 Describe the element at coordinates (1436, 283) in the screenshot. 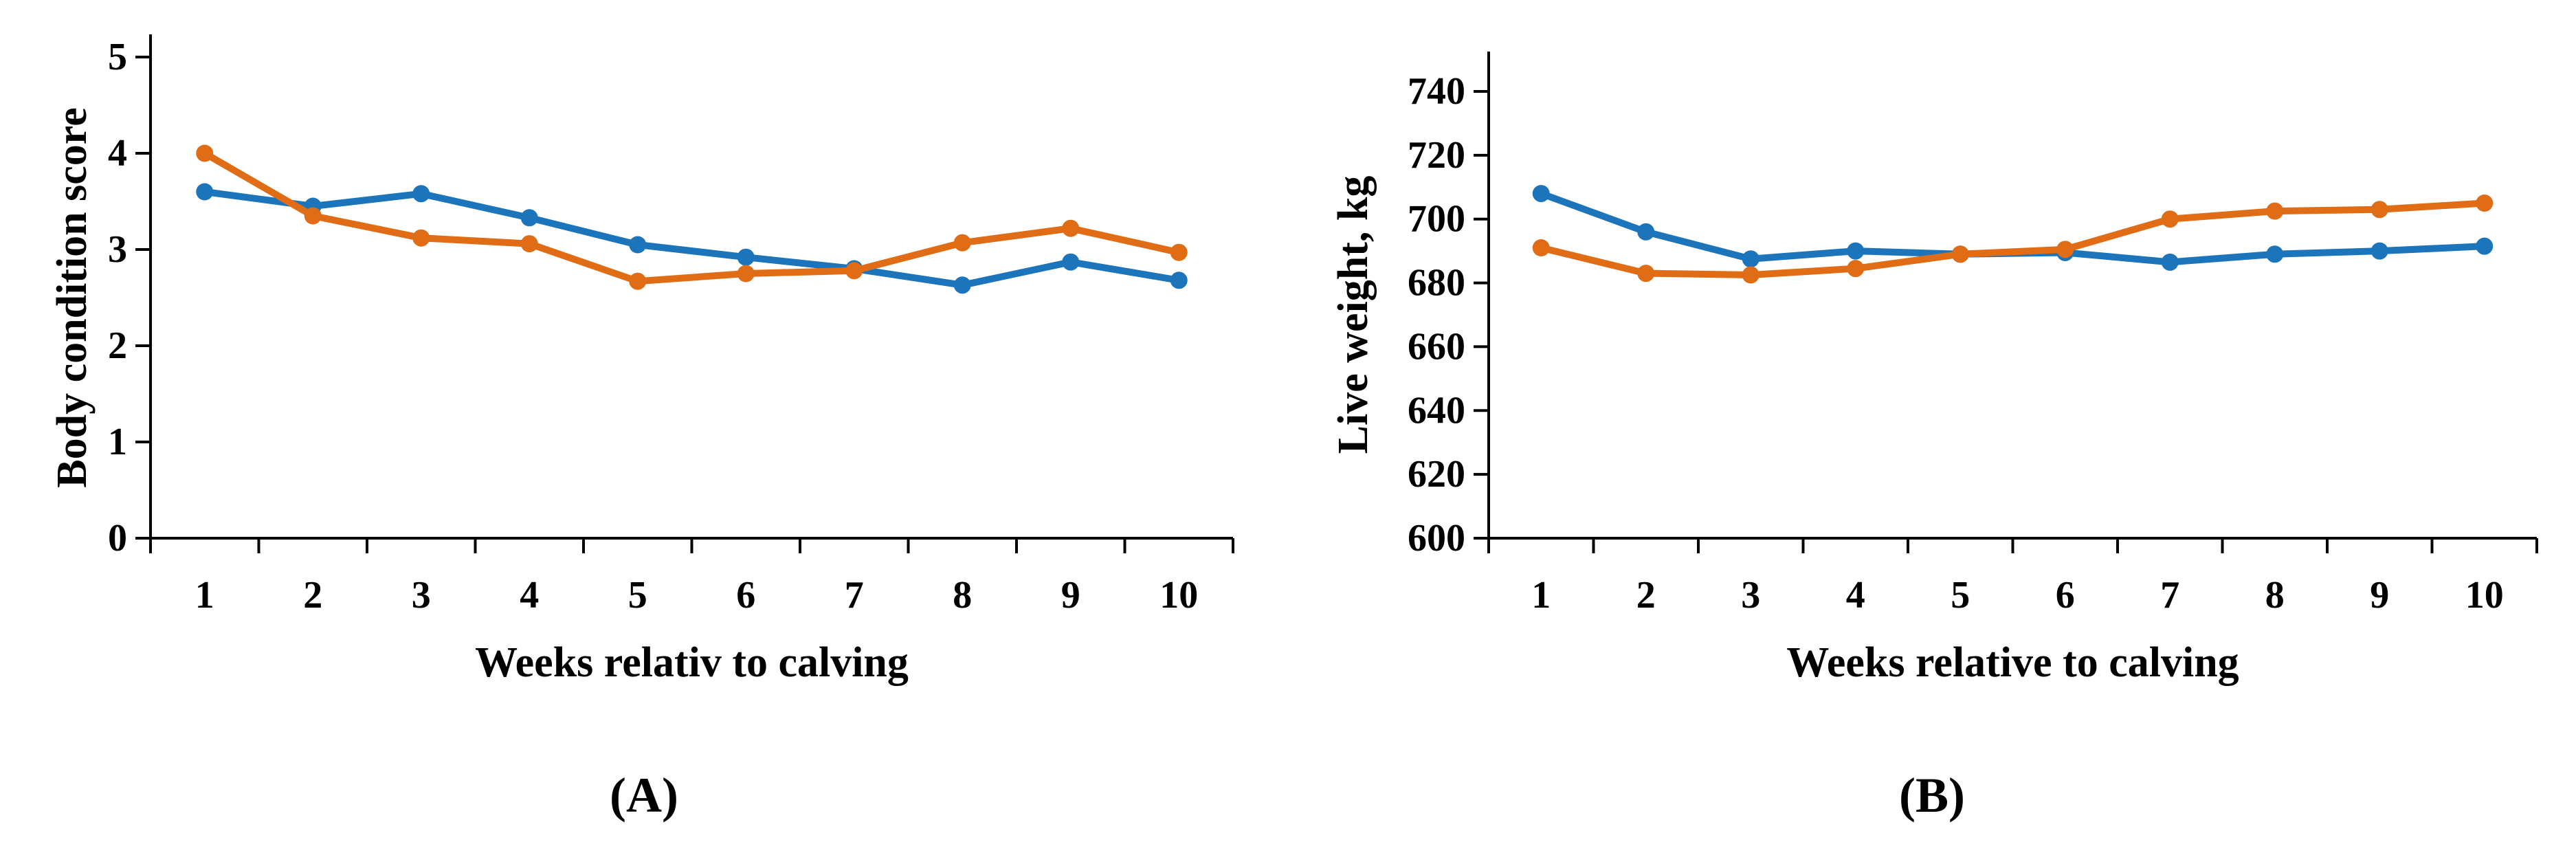

I see `y-tick-label: 680` at that location.